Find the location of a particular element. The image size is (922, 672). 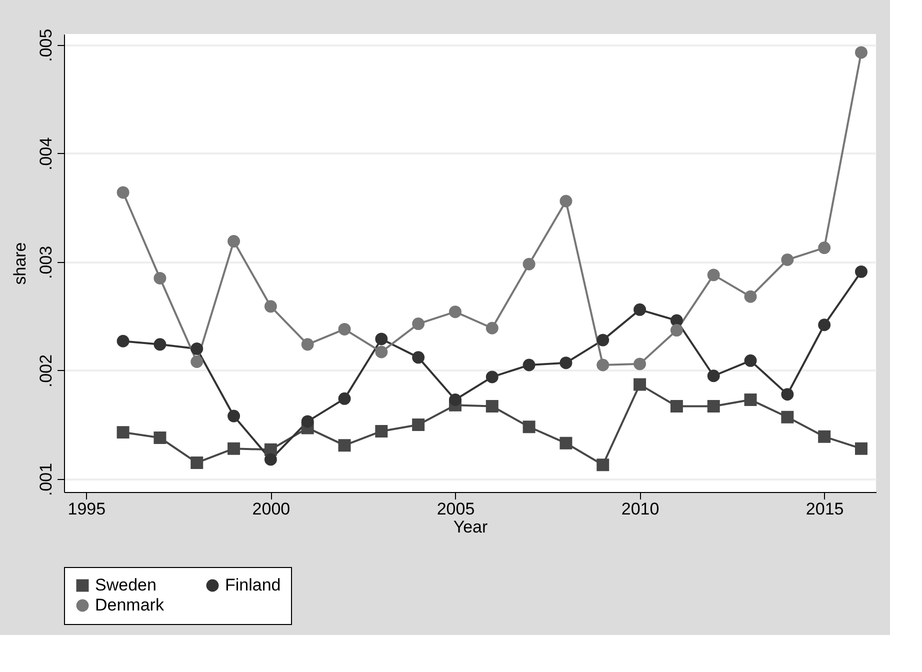

y-tick-label: .001 is located at coordinates (46, 479).